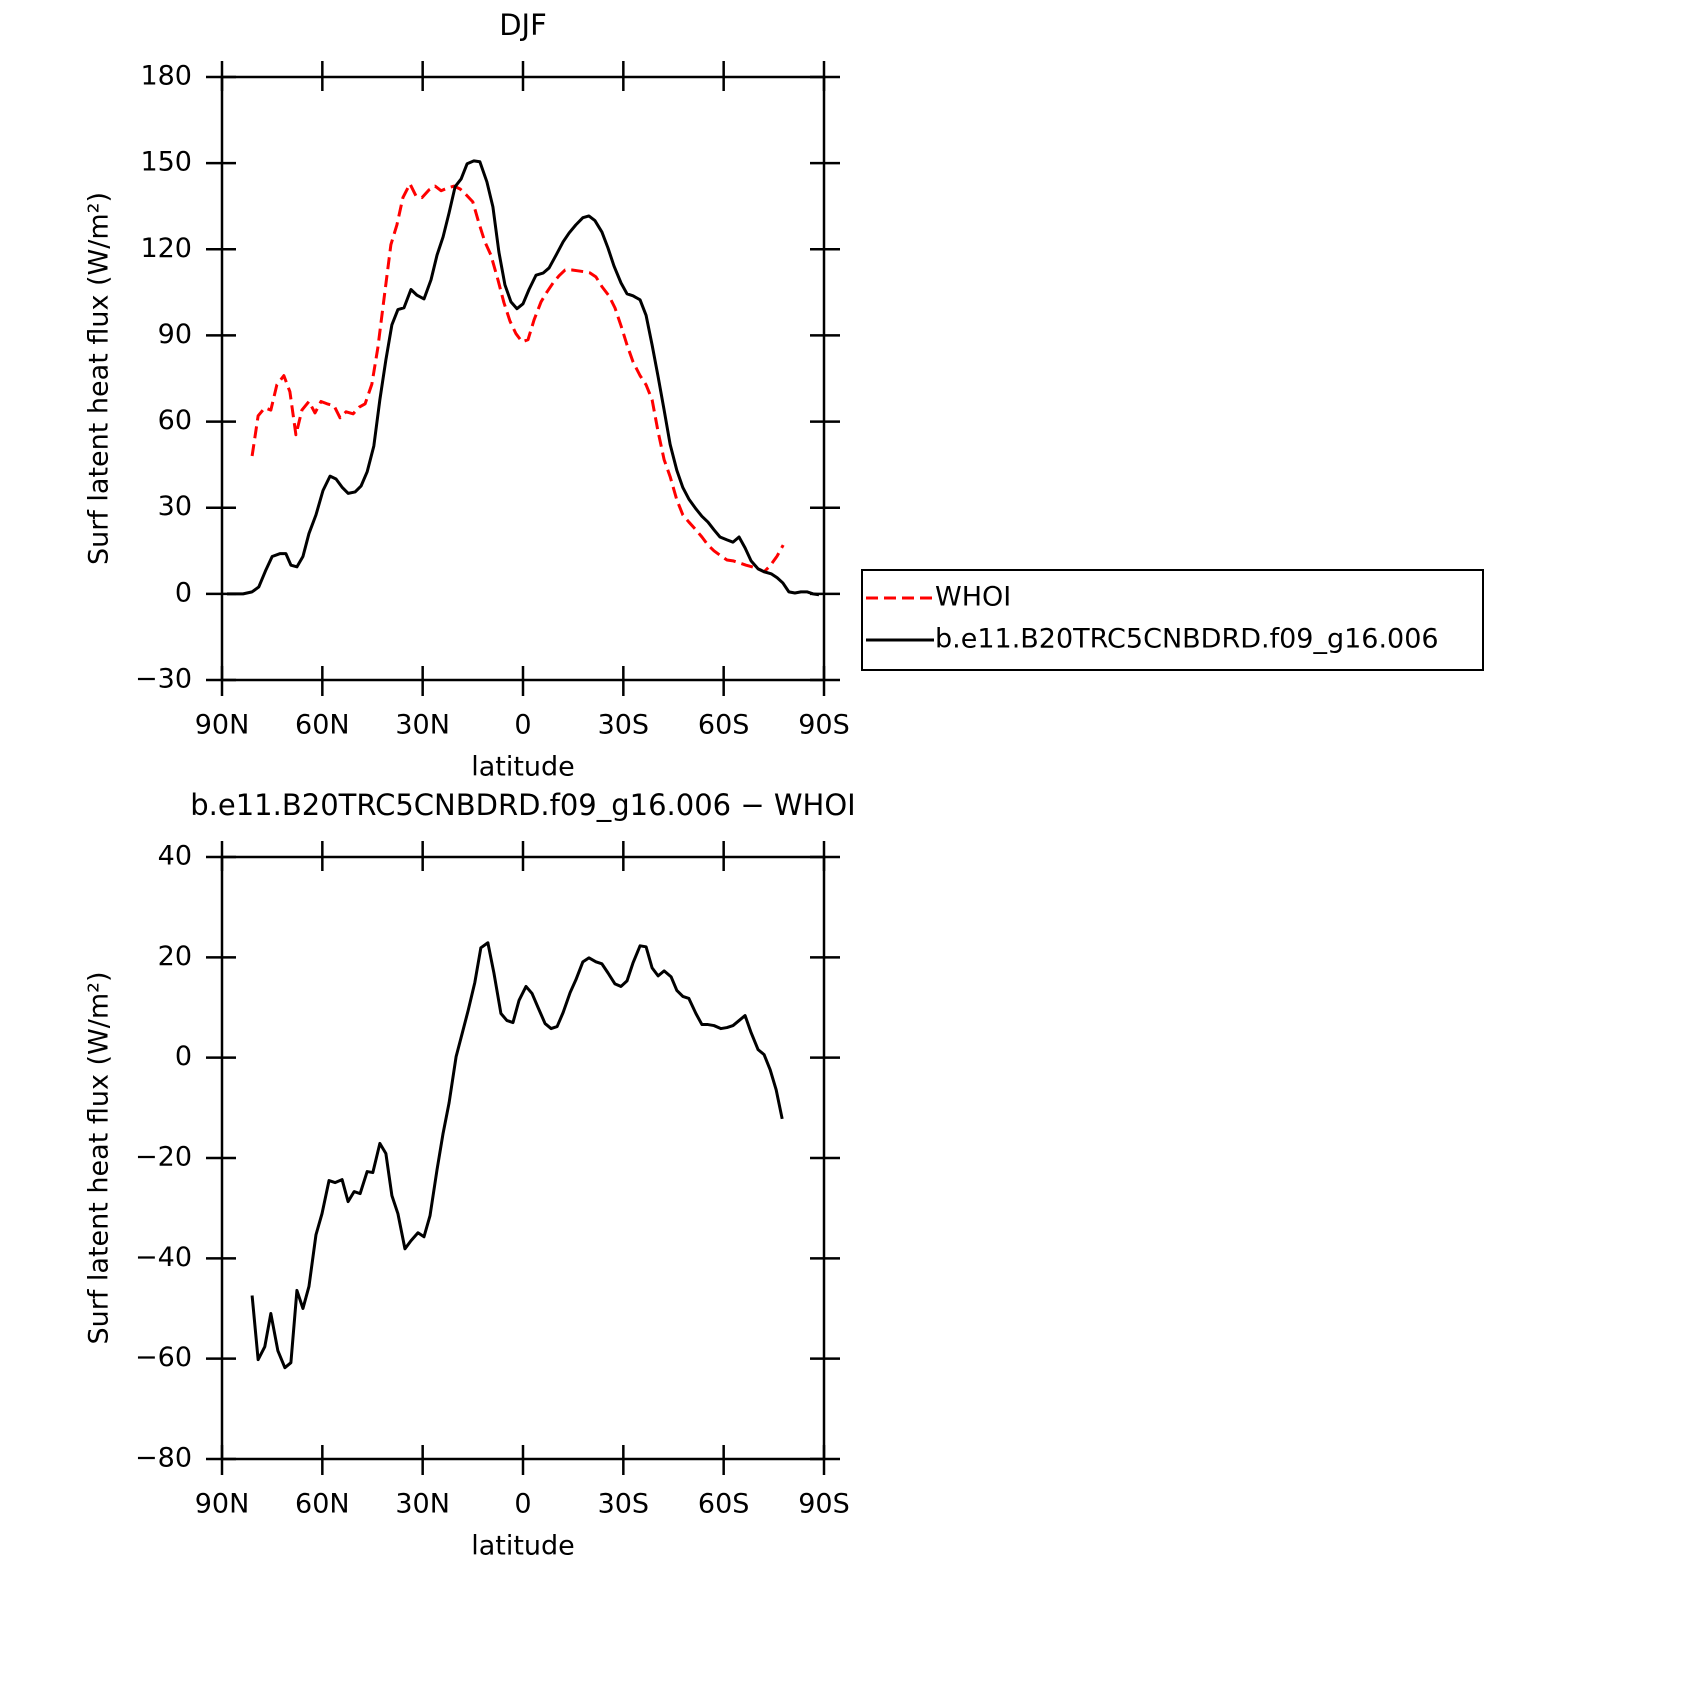  What do you see at coordinates (163, 1157) in the screenshot?
I see `y-tick-label: −20` at bounding box center [163, 1157].